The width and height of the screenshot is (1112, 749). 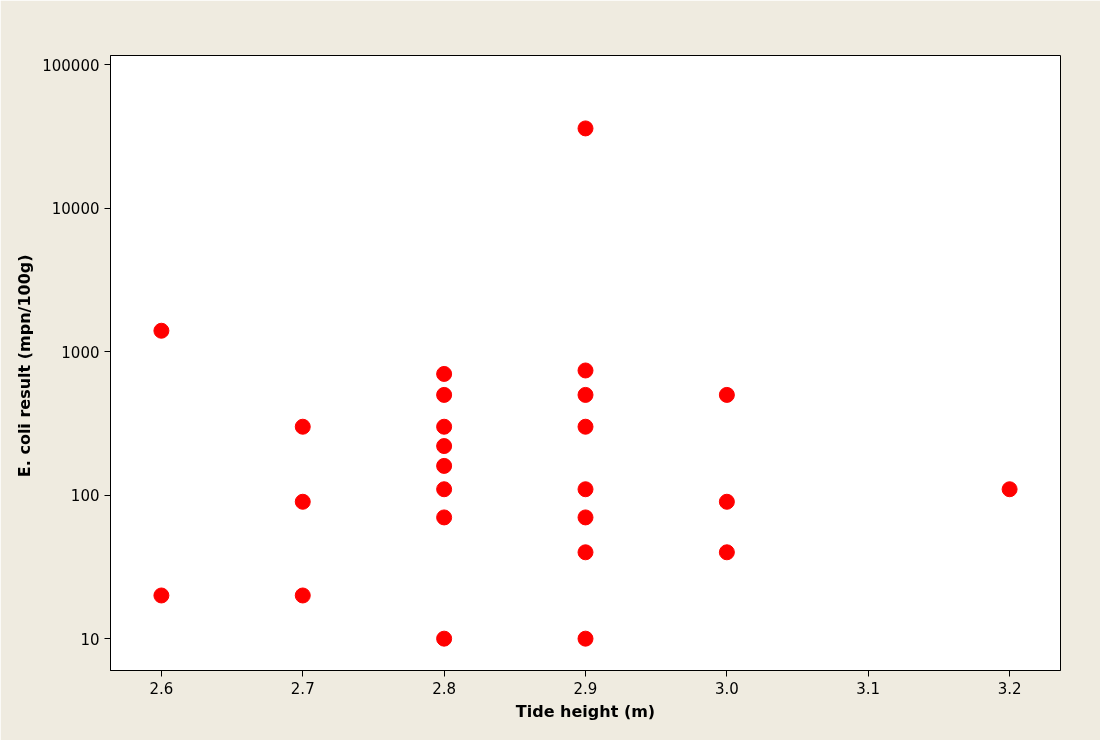 What do you see at coordinates (25, 366) in the screenshot?
I see `y-axis-title: E. coli result (mpn/100g)` at bounding box center [25, 366].